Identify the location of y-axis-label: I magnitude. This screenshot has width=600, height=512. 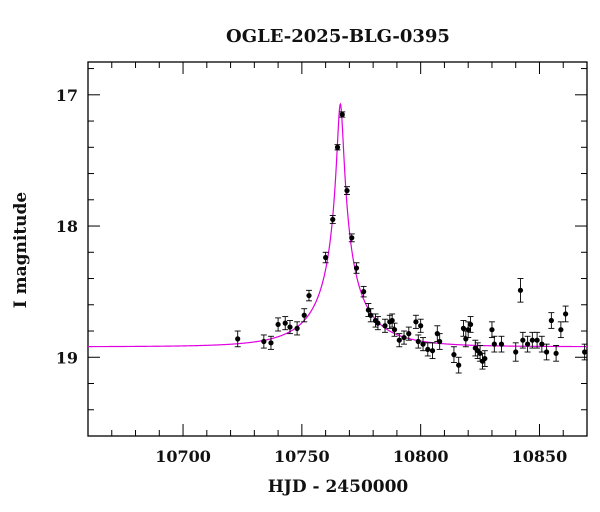
(21, 250).